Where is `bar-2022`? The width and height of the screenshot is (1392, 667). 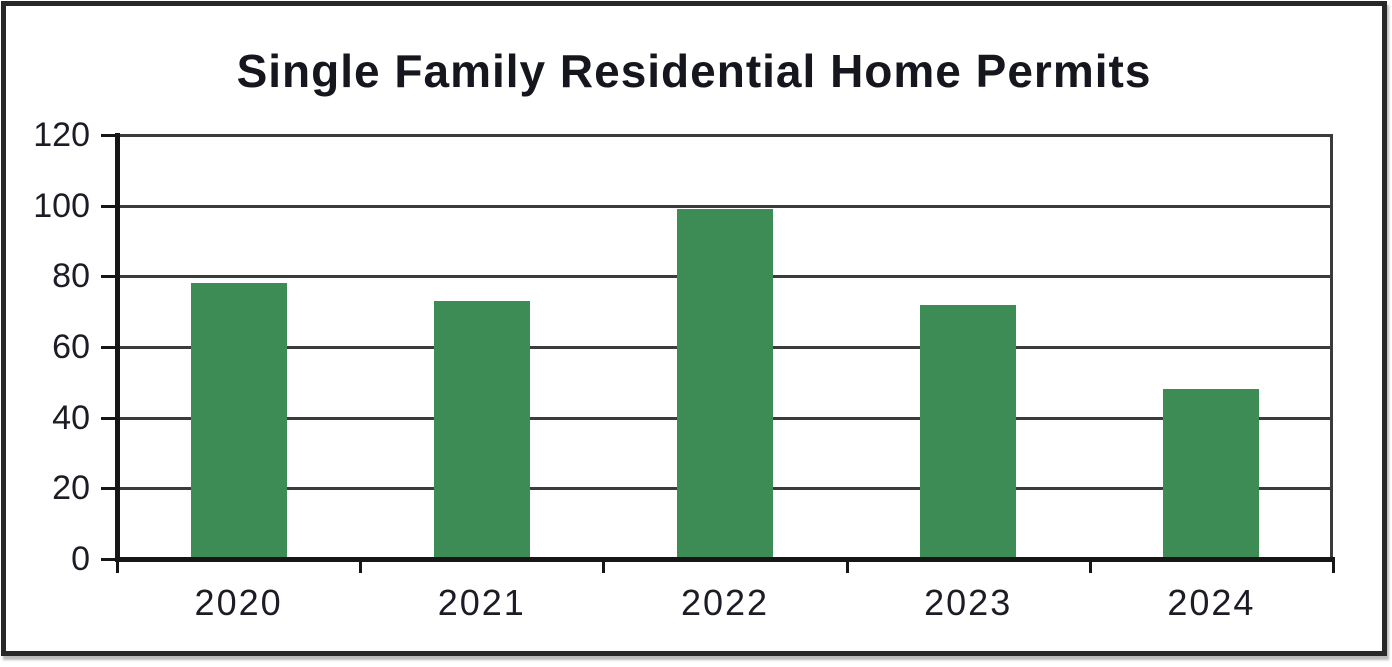
bar-2022 is located at coordinates (725, 384).